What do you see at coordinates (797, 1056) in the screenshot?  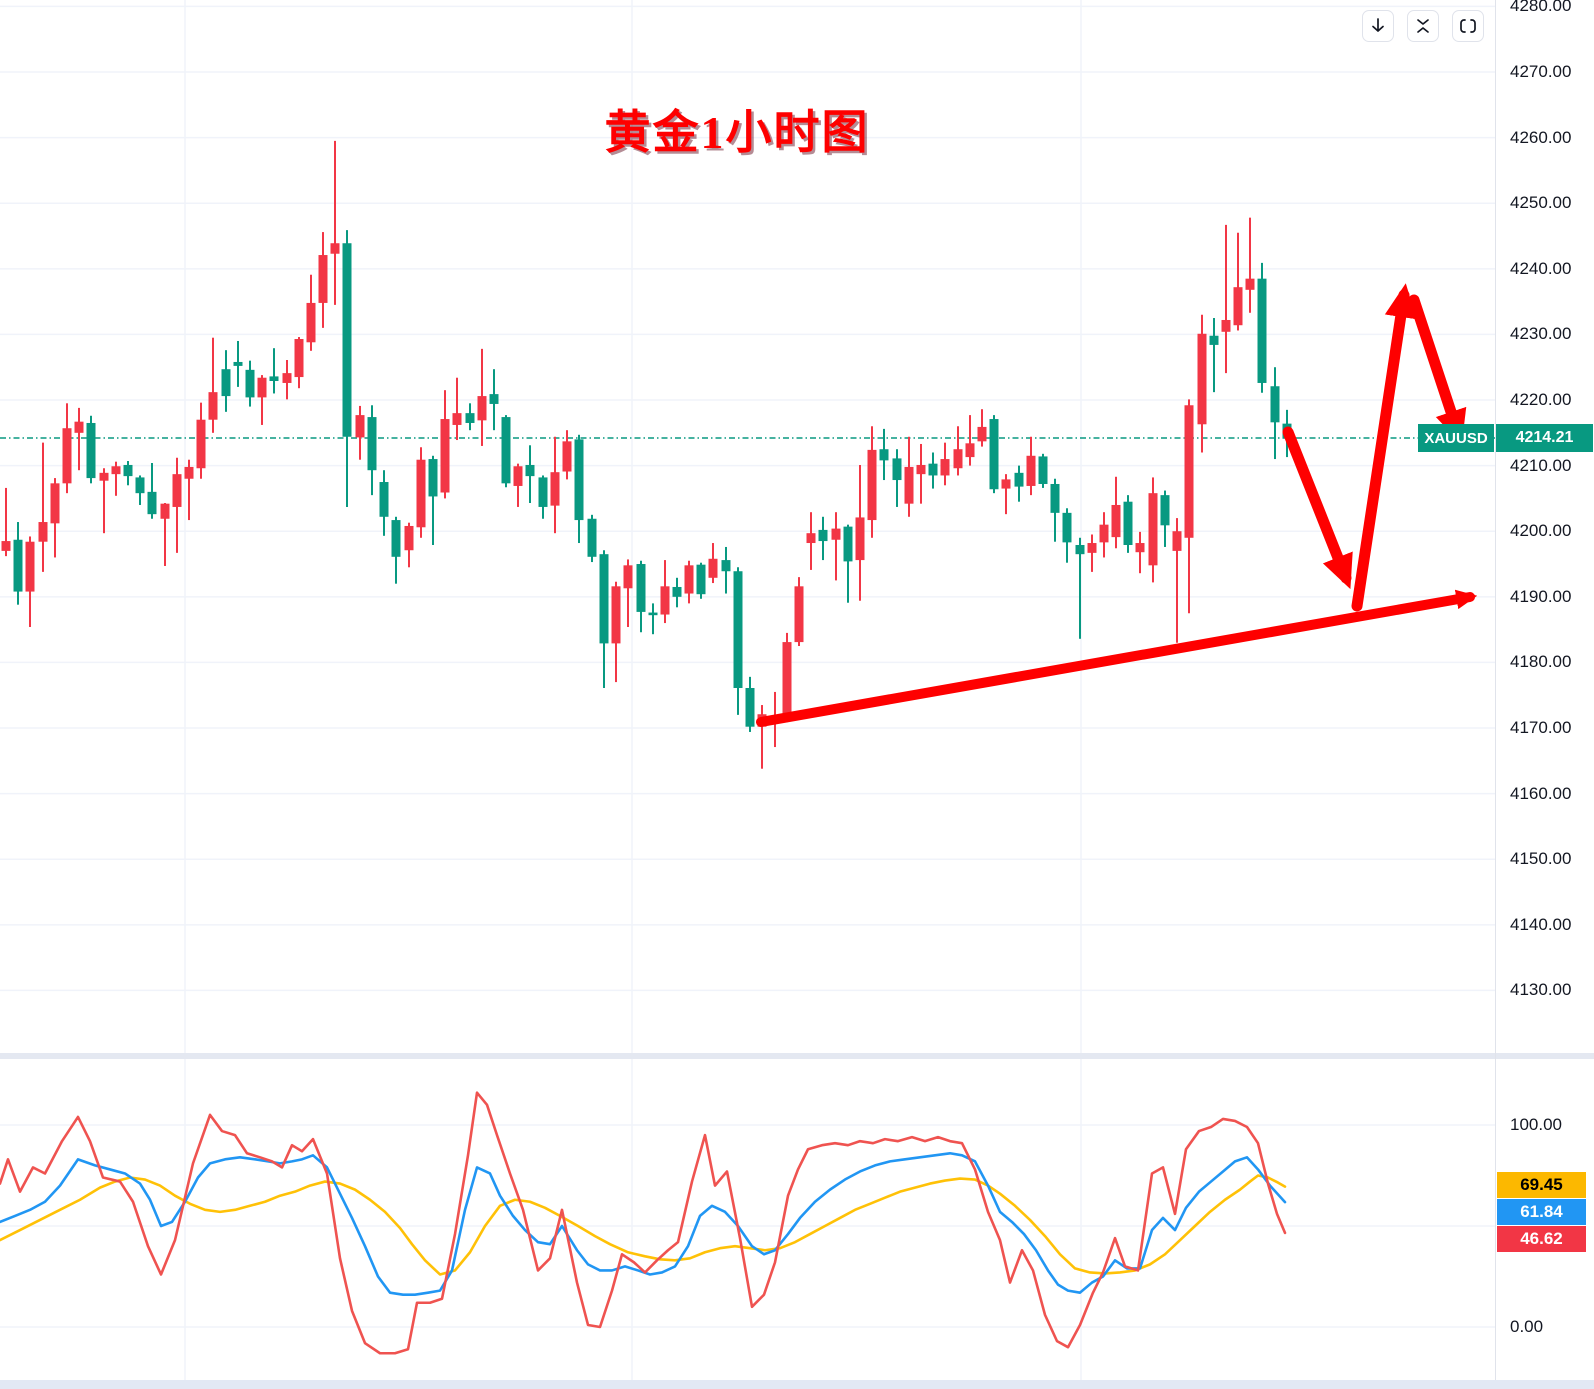 I see `pane-separator` at bounding box center [797, 1056].